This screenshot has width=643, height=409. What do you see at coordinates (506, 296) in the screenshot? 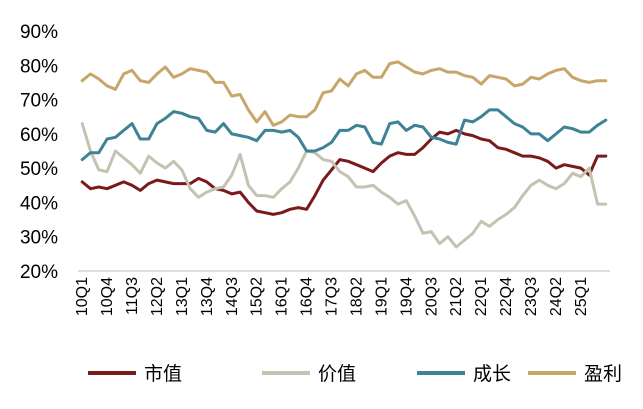
I see `x-tick-label: 22Q4` at bounding box center [506, 296].